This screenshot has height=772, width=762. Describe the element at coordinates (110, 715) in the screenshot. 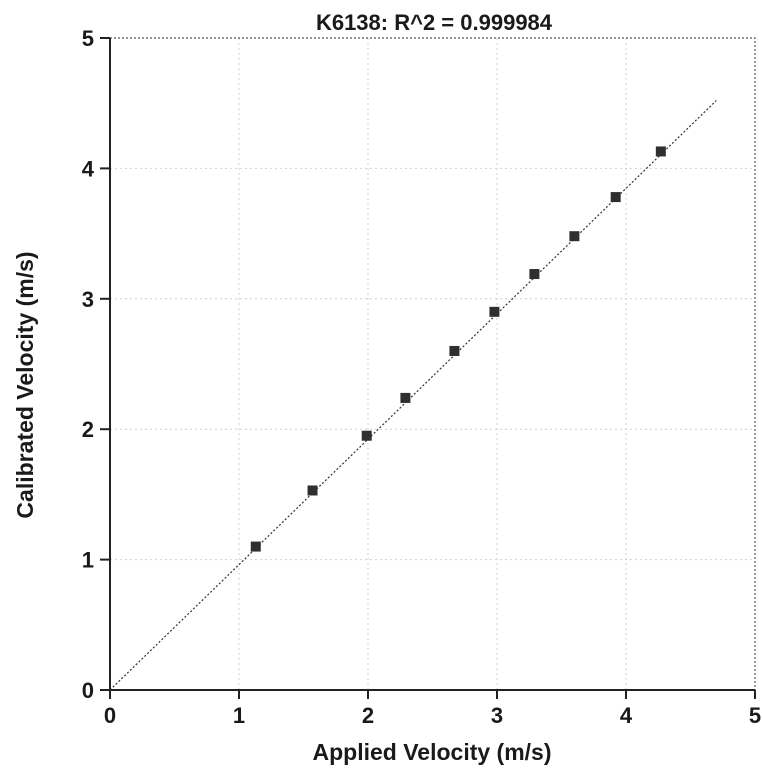

I see `x-tick-label: 0` at that location.